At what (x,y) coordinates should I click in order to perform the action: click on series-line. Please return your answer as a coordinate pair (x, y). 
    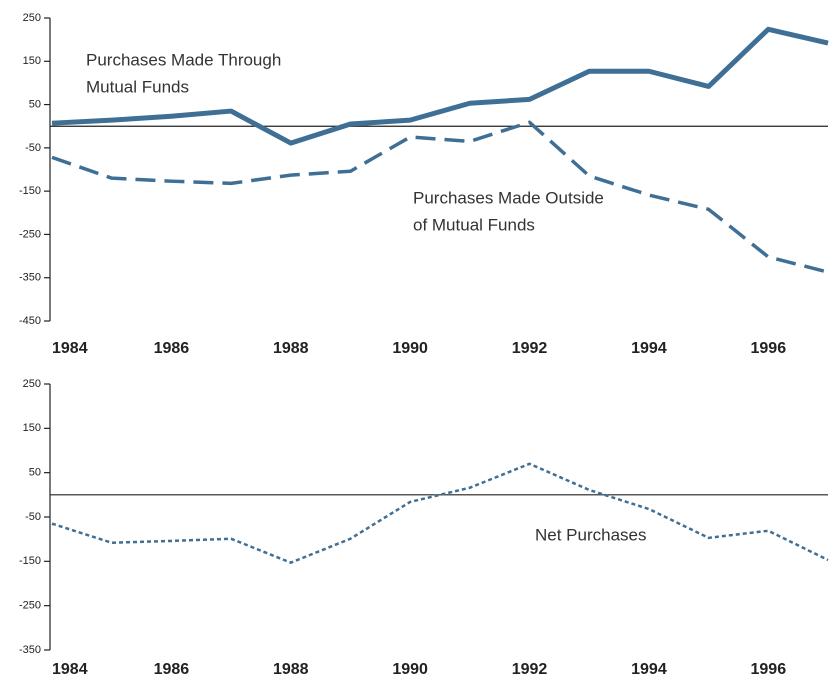
    Looking at the image, I should click on (440, 513).